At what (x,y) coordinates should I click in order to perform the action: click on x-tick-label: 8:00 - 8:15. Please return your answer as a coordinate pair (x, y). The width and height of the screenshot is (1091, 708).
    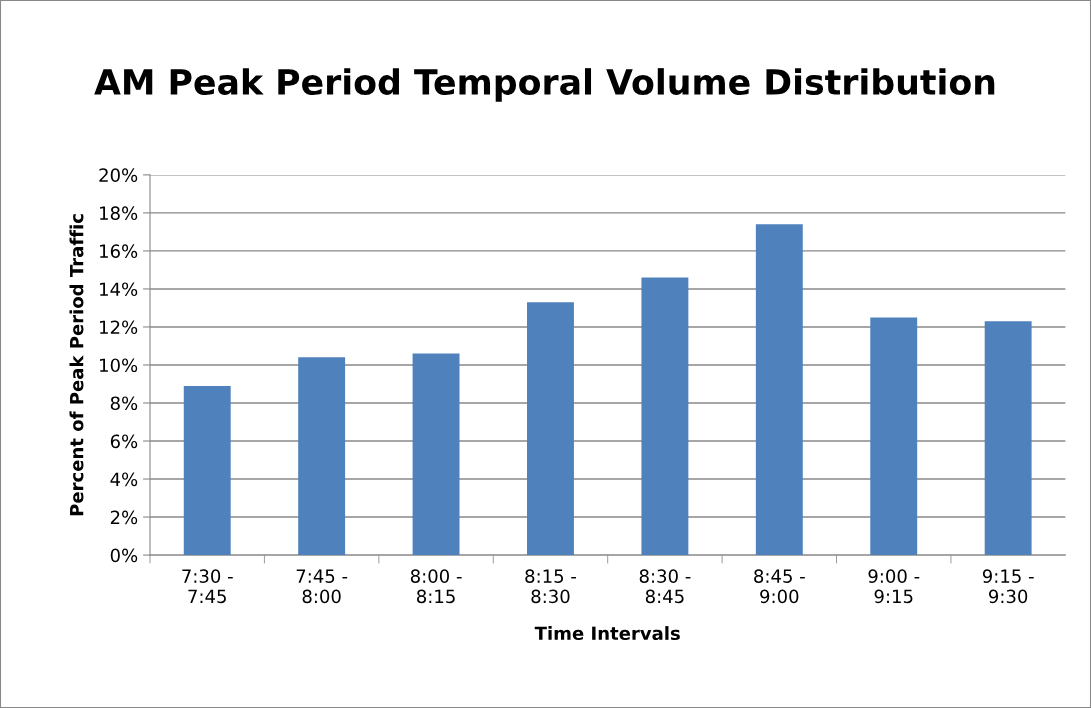
    Looking at the image, I should click on (436, 586).